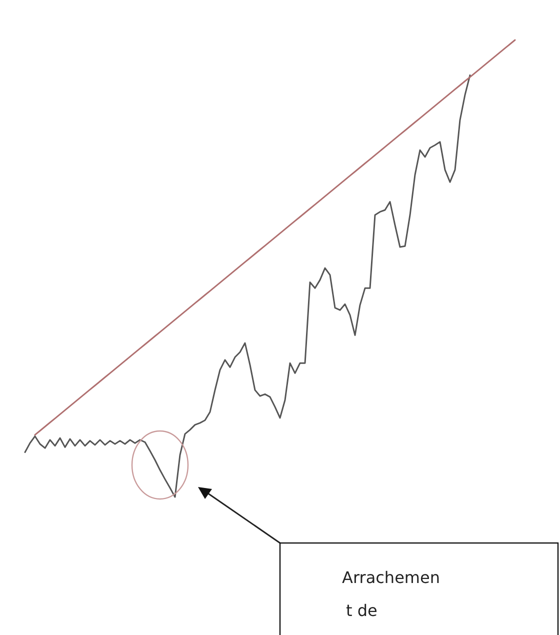 The height and width of the screenshot is (635, 560). Describe the element at coordinates (391, 594) in the screenshot. I see `text: Arrachemen t de` at that location.